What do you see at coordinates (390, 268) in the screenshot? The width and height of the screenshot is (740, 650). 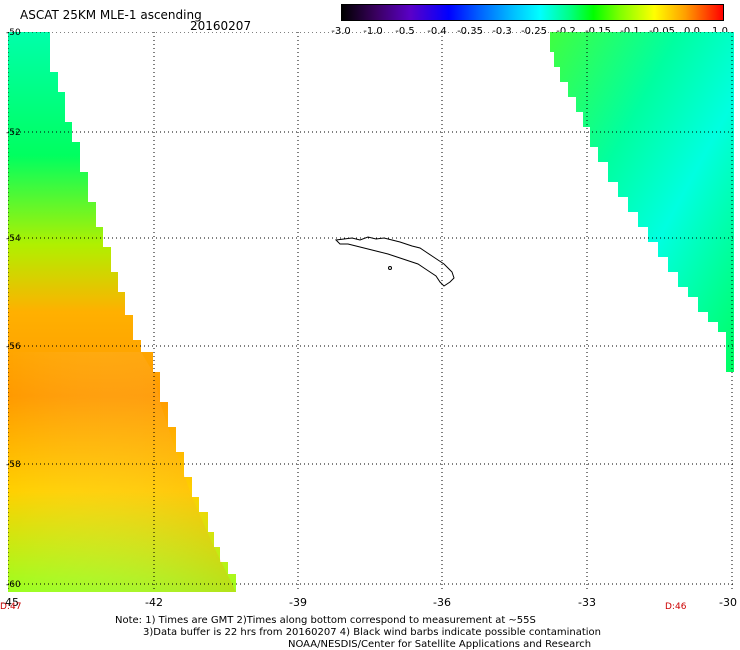 I see `island-islet` at bounding box center [390, 268].